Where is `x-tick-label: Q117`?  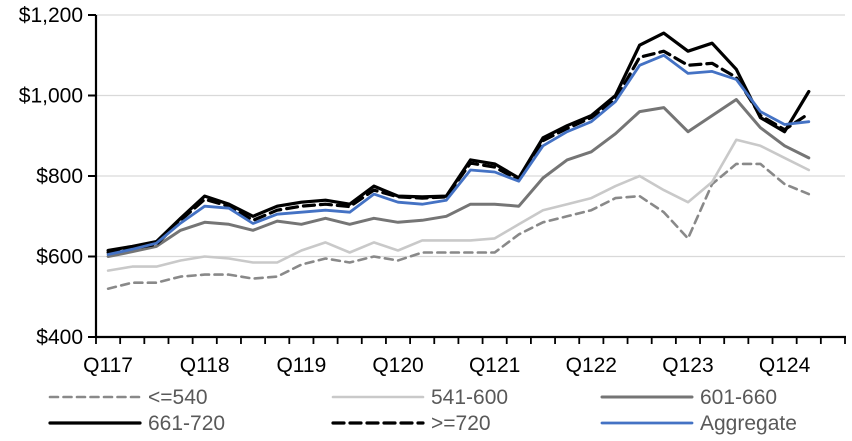
x-tick-label: Q117 is located at coordinates (108, 365).